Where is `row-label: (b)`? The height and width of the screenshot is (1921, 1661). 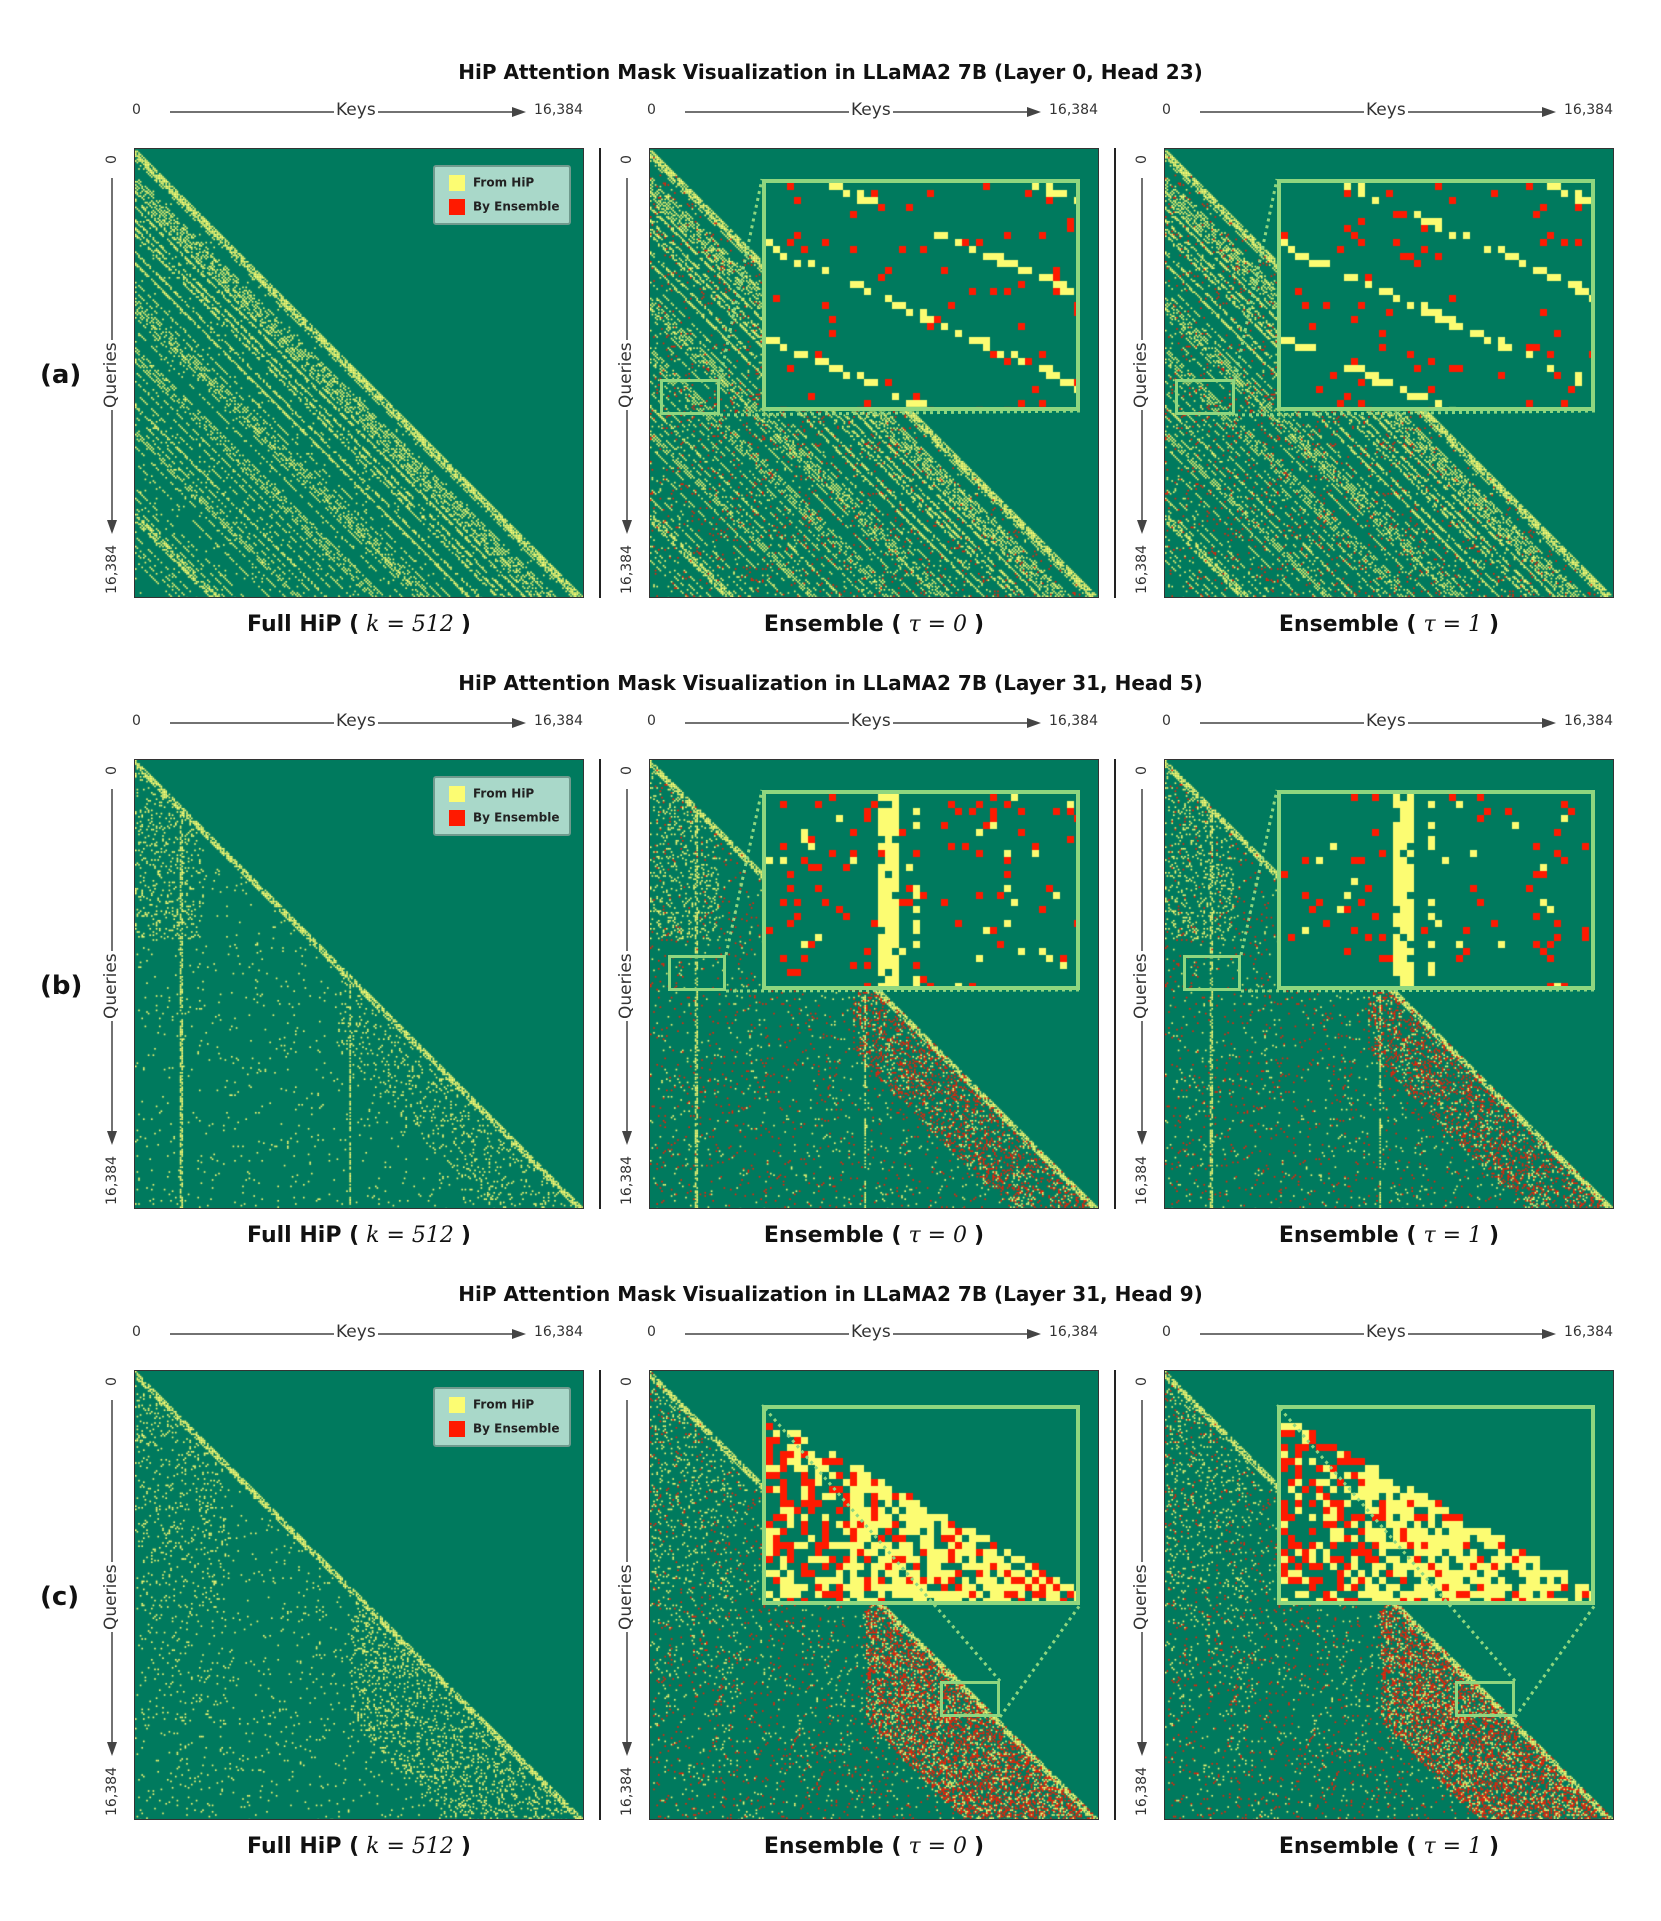
row-label: (b) is located at coordinates (61, 986).